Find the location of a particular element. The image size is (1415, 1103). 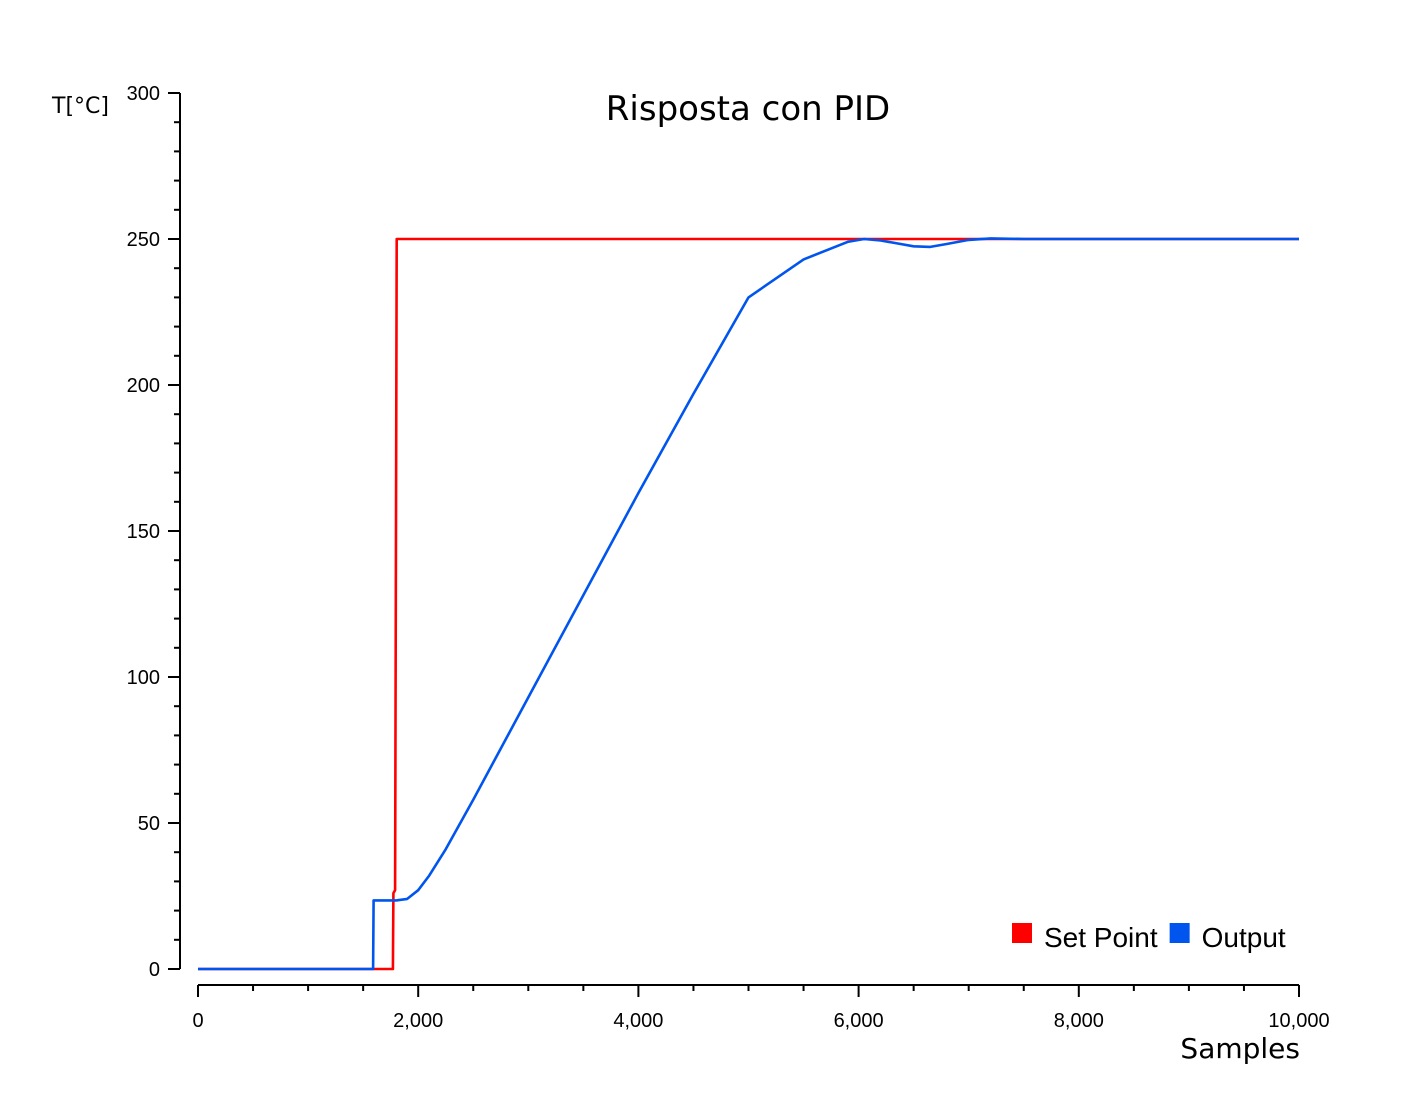

x-axis-label: Samples is located at coordinates (1240, 1048).